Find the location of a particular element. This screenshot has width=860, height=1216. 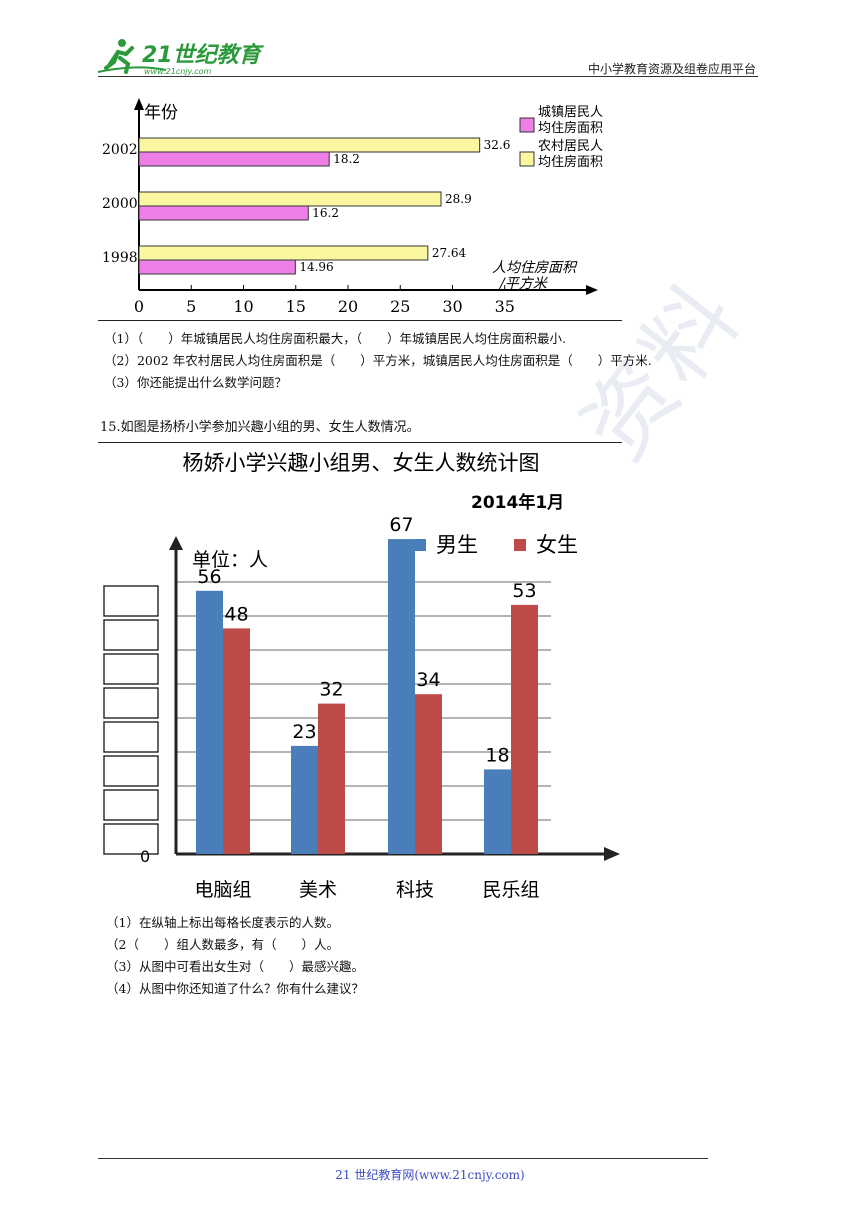

x-tick-label: 0 is located at coordinates (139, 306).